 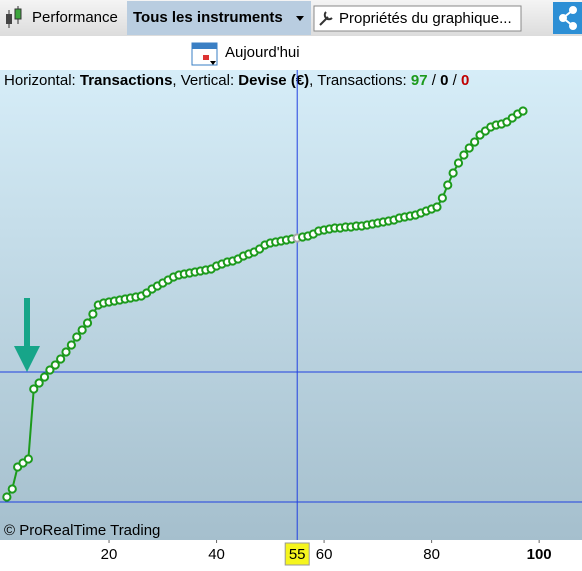 I want to click on instruments-dropdown: Tous les instruments, so click(x=208, y=17).